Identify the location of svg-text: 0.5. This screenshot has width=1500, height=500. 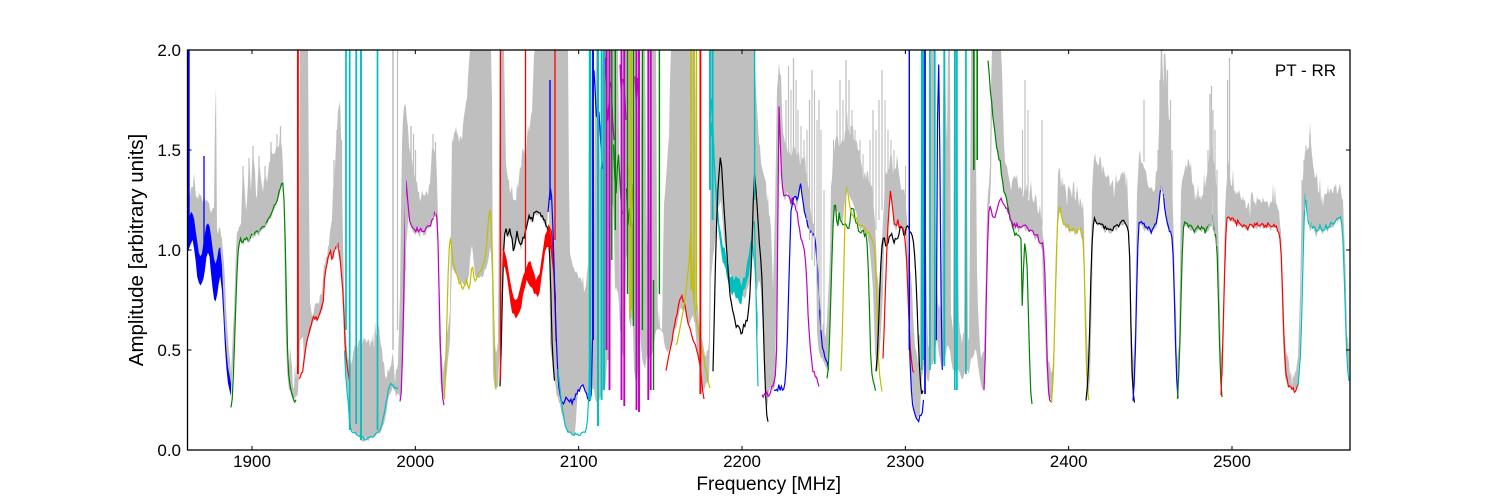
(169, 350).